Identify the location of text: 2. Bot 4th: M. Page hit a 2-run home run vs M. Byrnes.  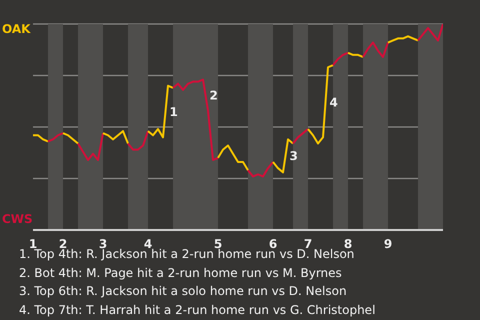
(181, 273).